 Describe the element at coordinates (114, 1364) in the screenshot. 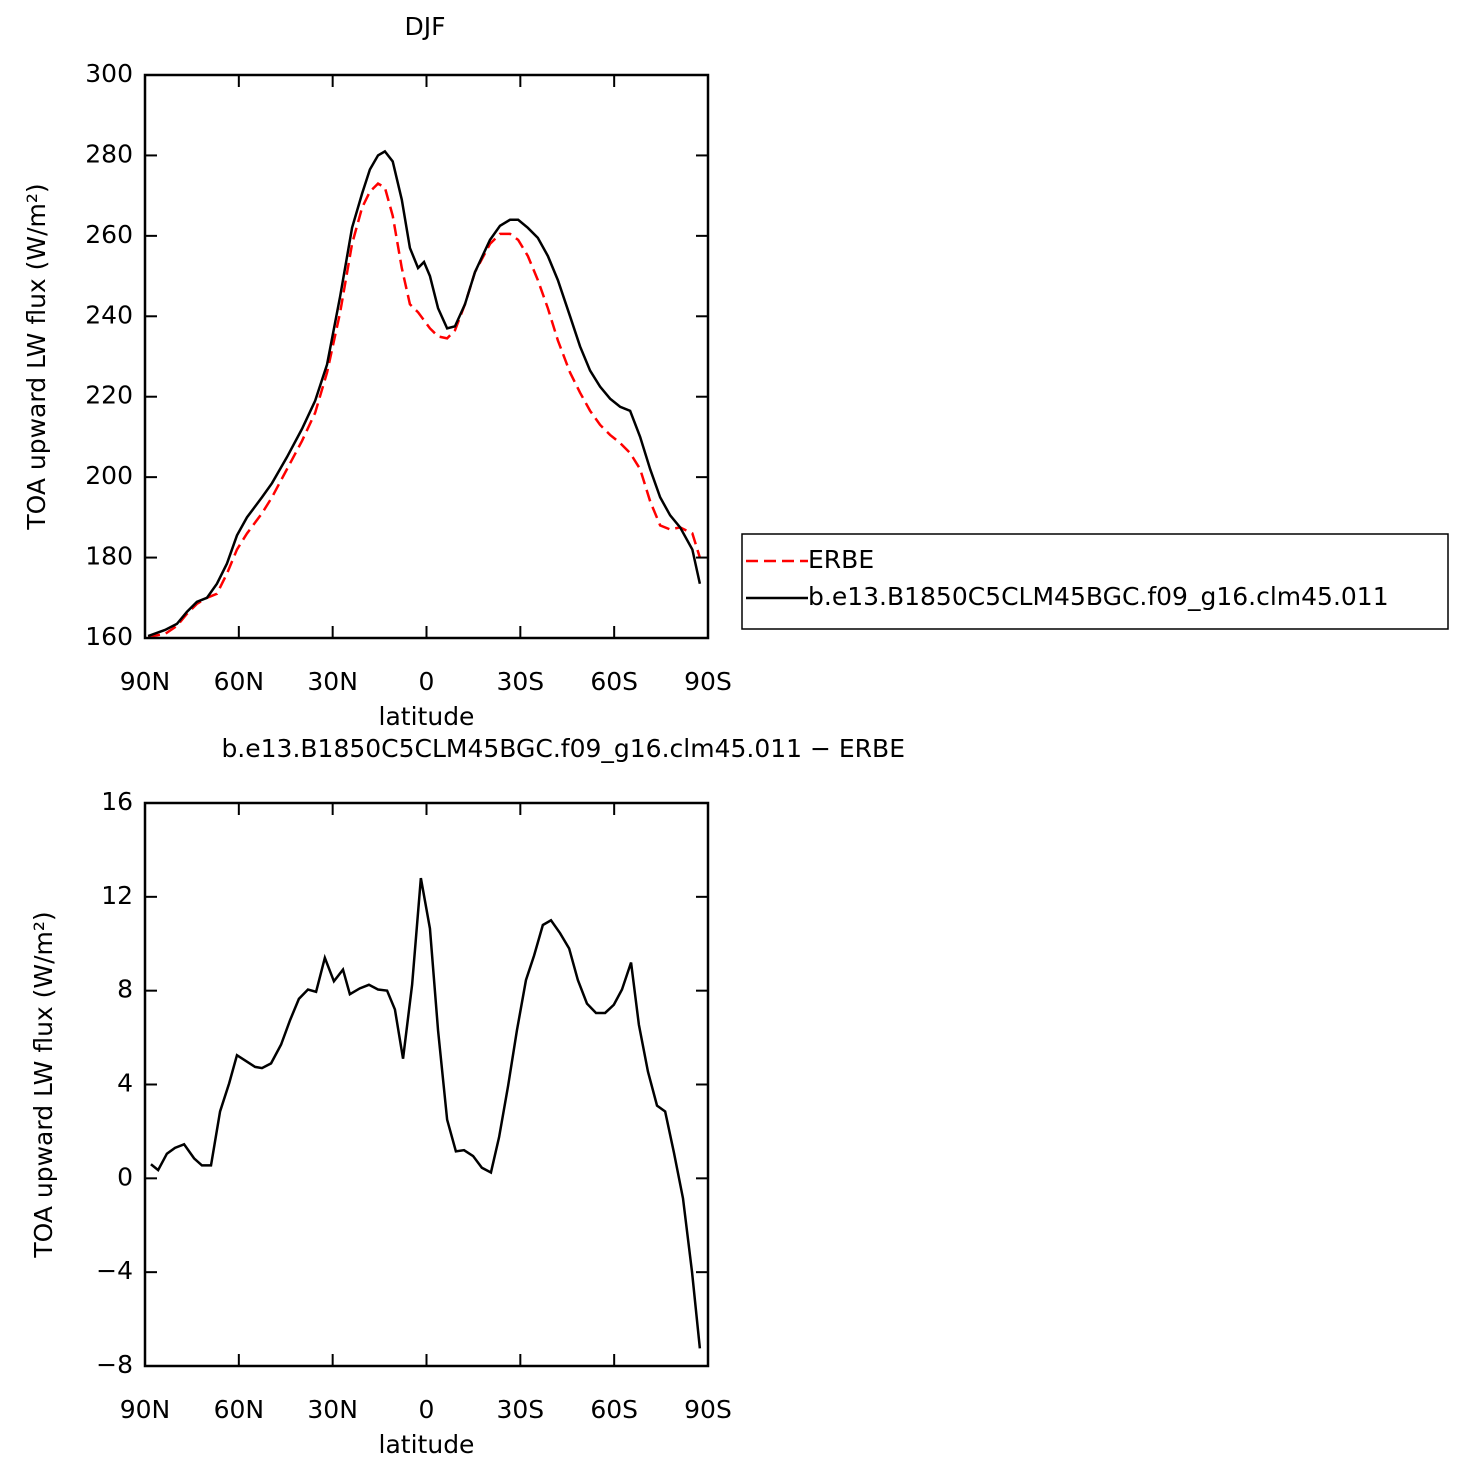

I see `y-tick-label: −8` at that location.